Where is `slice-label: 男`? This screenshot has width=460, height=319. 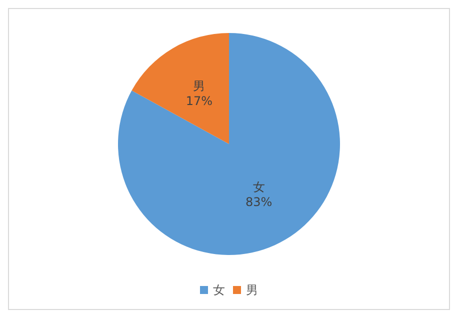 slice-label: 男 is located at coordinates (199, 86).